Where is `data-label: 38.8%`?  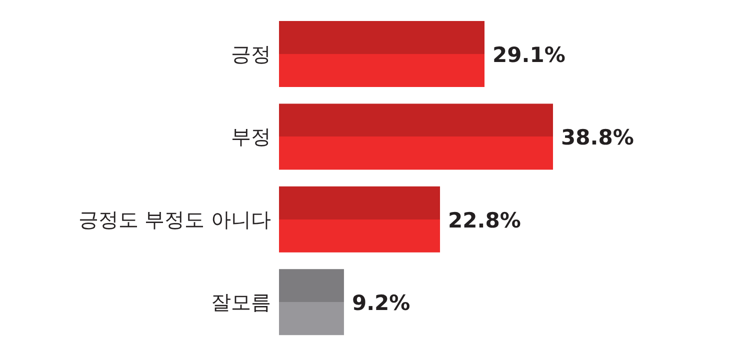 data-label: 38.8% is located at coordinates (597, 138).